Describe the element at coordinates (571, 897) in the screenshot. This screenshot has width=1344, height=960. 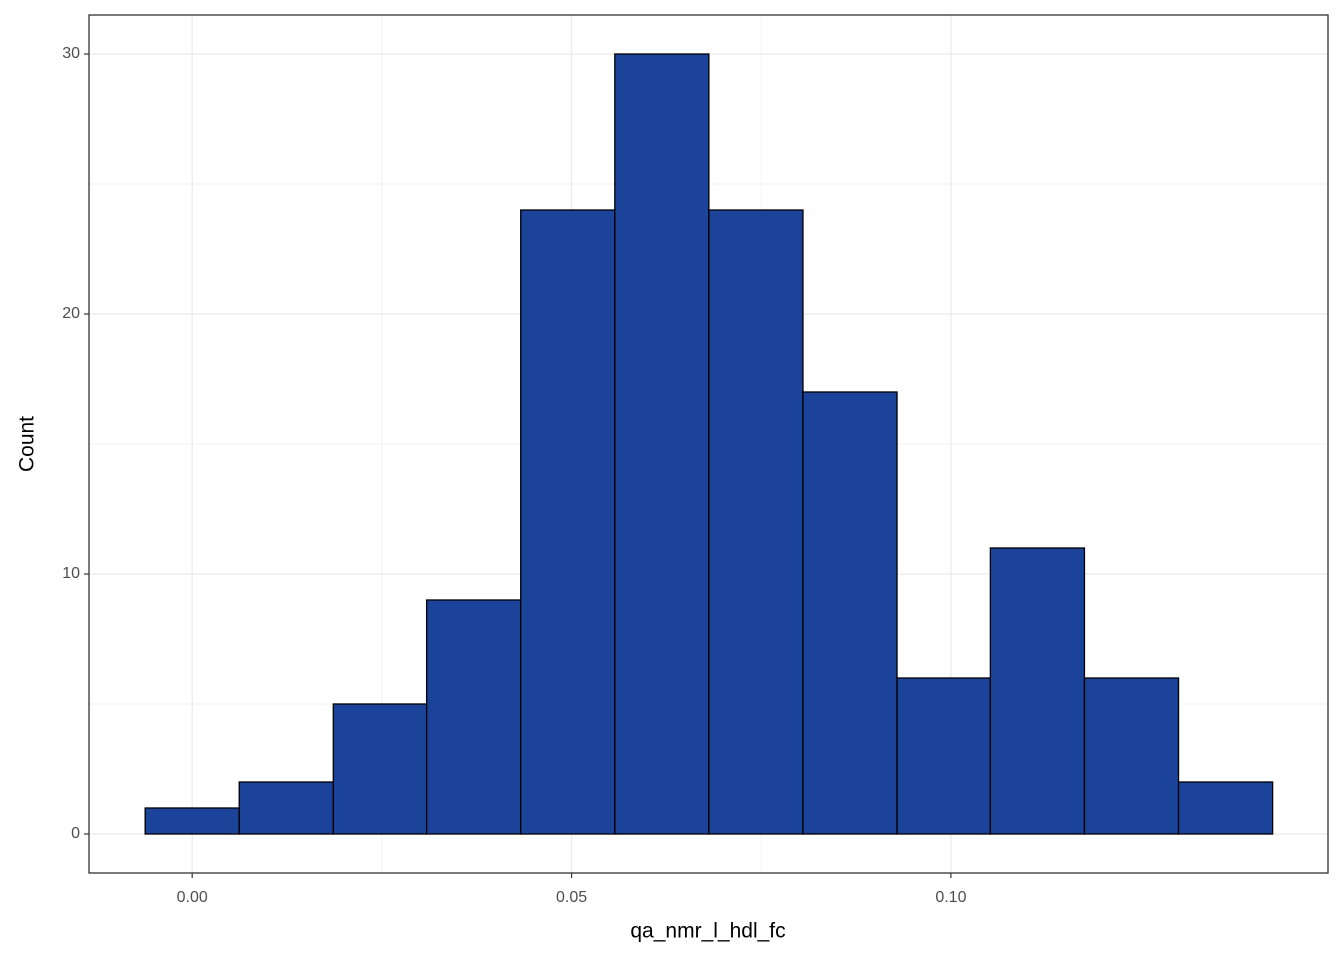
I see `x-tick-label: 0.05` at that location.